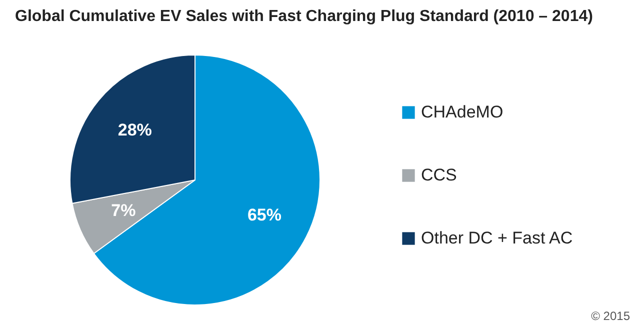 The width and height of the screenshot is (640, 327). What do you see at coordinates (610, 316) in the screenshot?
I see `text: © 2015` at bounding box center [610, 316].